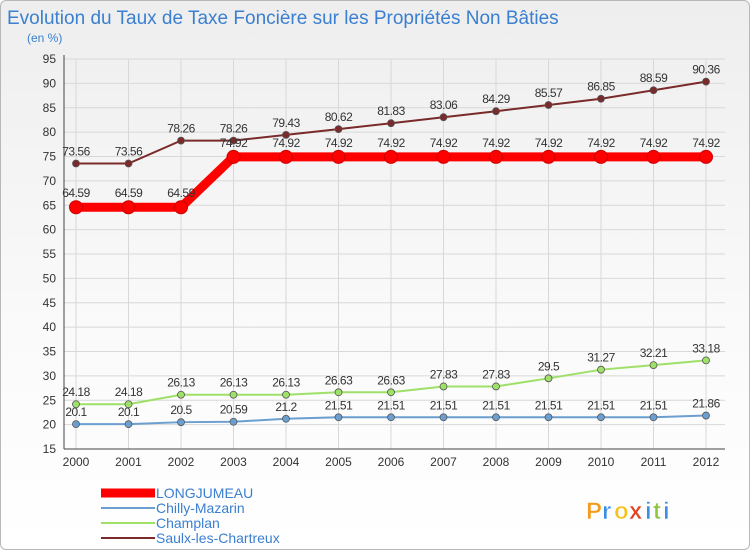 Image resolution: width=750 pixels, height=550 pixels. I want to click on data-label: 84.29, so click(496, 99).